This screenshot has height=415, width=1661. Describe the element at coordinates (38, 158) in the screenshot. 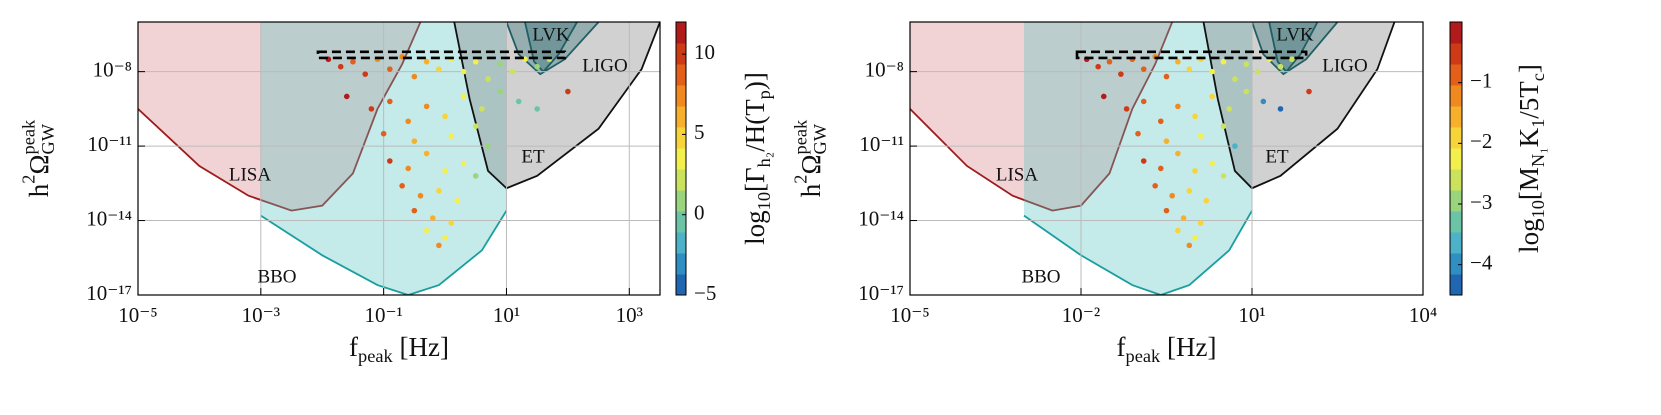

I see `y-axis-label: h2ΩpeakGW` at that location.